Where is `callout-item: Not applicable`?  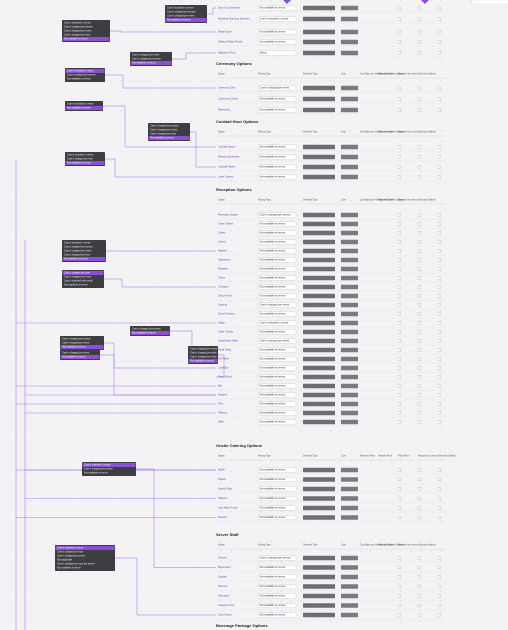
callout-item: Not applicable is located at coordinates (65, 560).